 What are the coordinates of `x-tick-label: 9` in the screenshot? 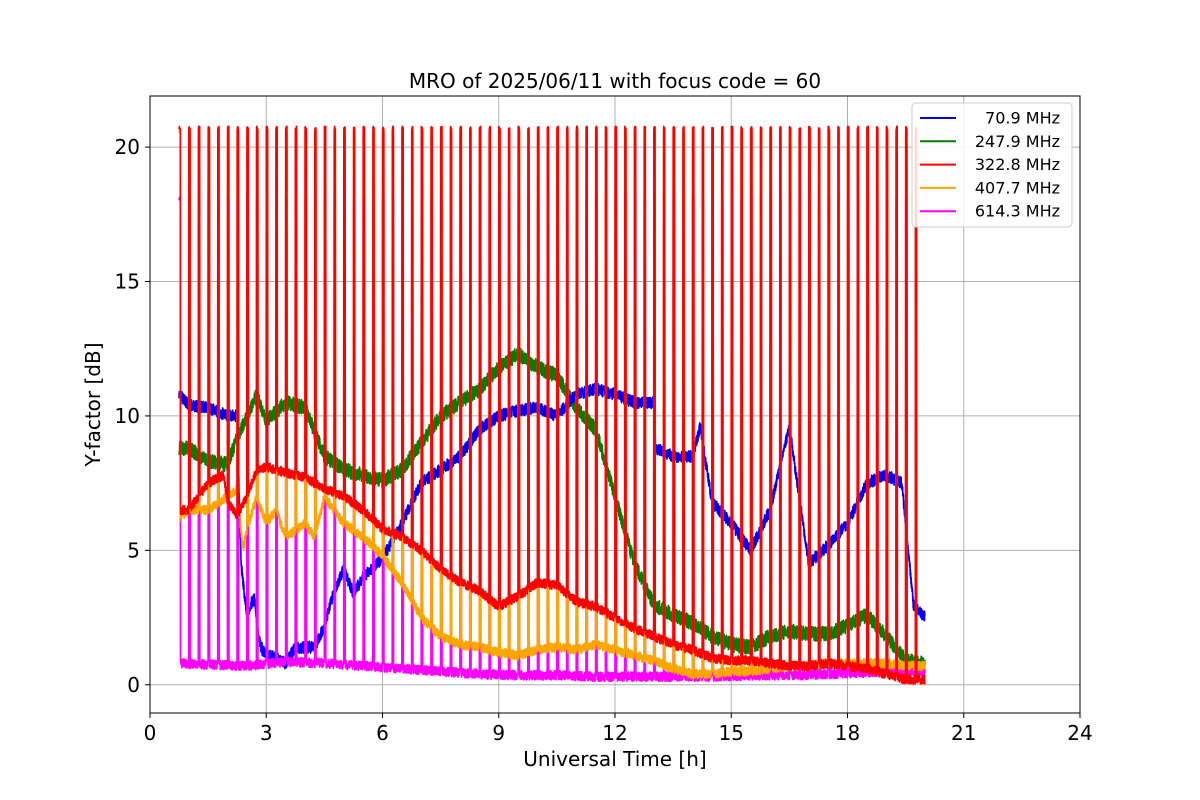 It's located at (498, 733).